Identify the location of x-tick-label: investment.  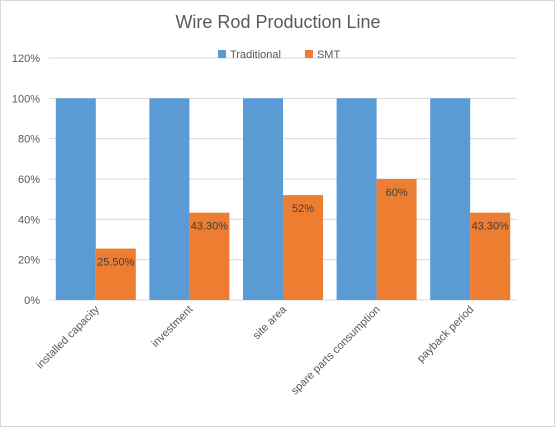
(172, 327).